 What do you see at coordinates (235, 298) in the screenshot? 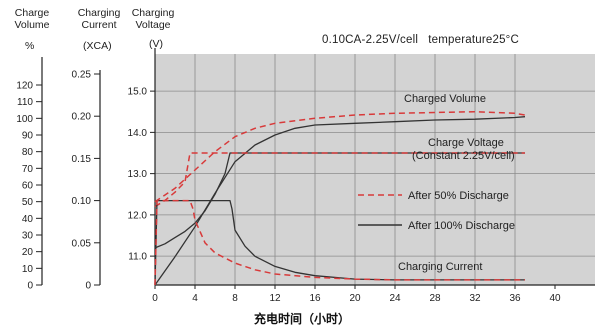
I see `x-tick-label: 8` at bounding box center [235, 298].